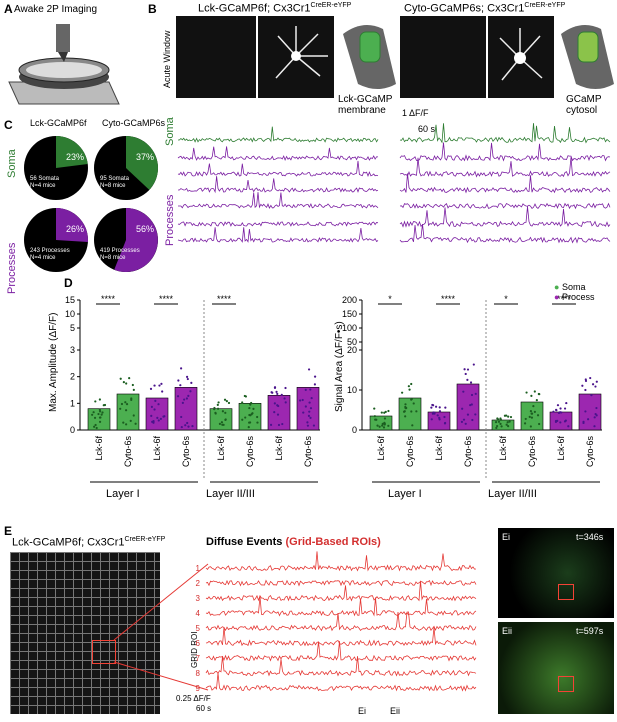 This screenshot has height=722, width=617. Describe the element at coordinates (64, 64) in the screenshot. I see `microscope-illustration` at that location.